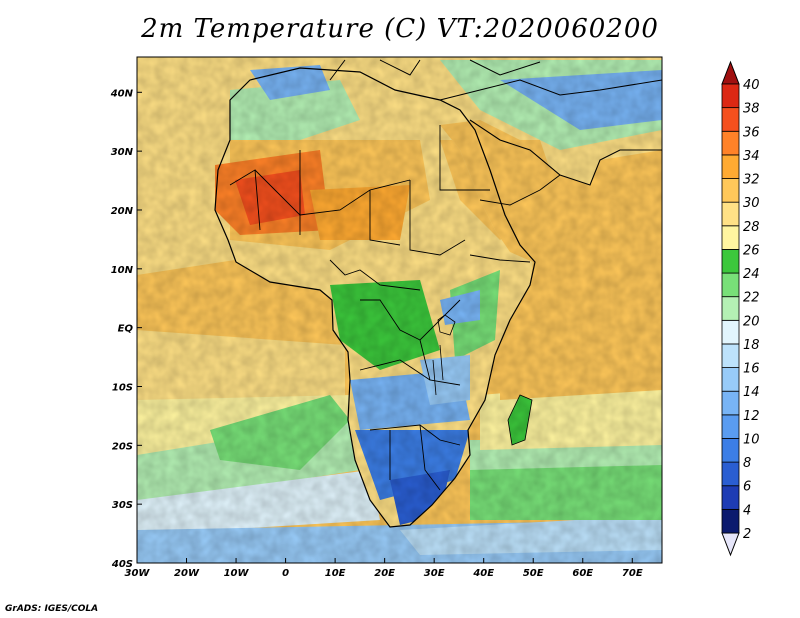  I want to click on colorbar-label: 34, so click(751, 156).